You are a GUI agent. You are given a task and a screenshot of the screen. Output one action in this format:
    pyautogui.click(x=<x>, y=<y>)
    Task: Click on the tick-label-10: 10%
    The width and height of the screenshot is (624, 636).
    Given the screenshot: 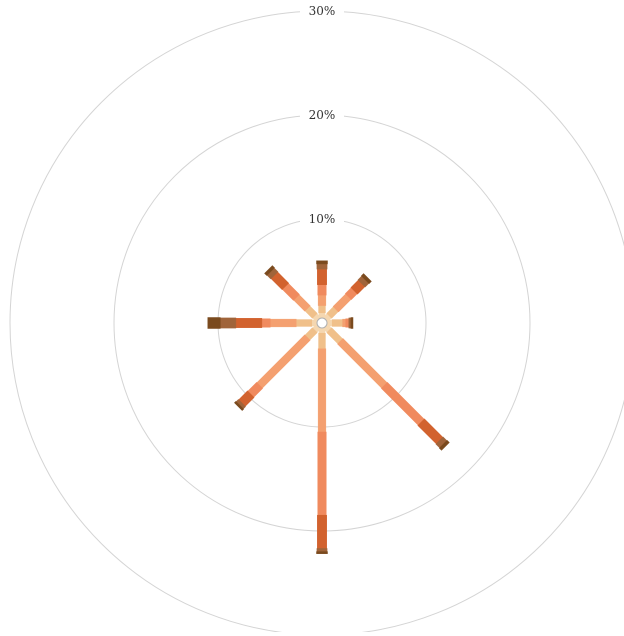 What is the action you would take?
    pyautogui.click(x=322, y=219)
    